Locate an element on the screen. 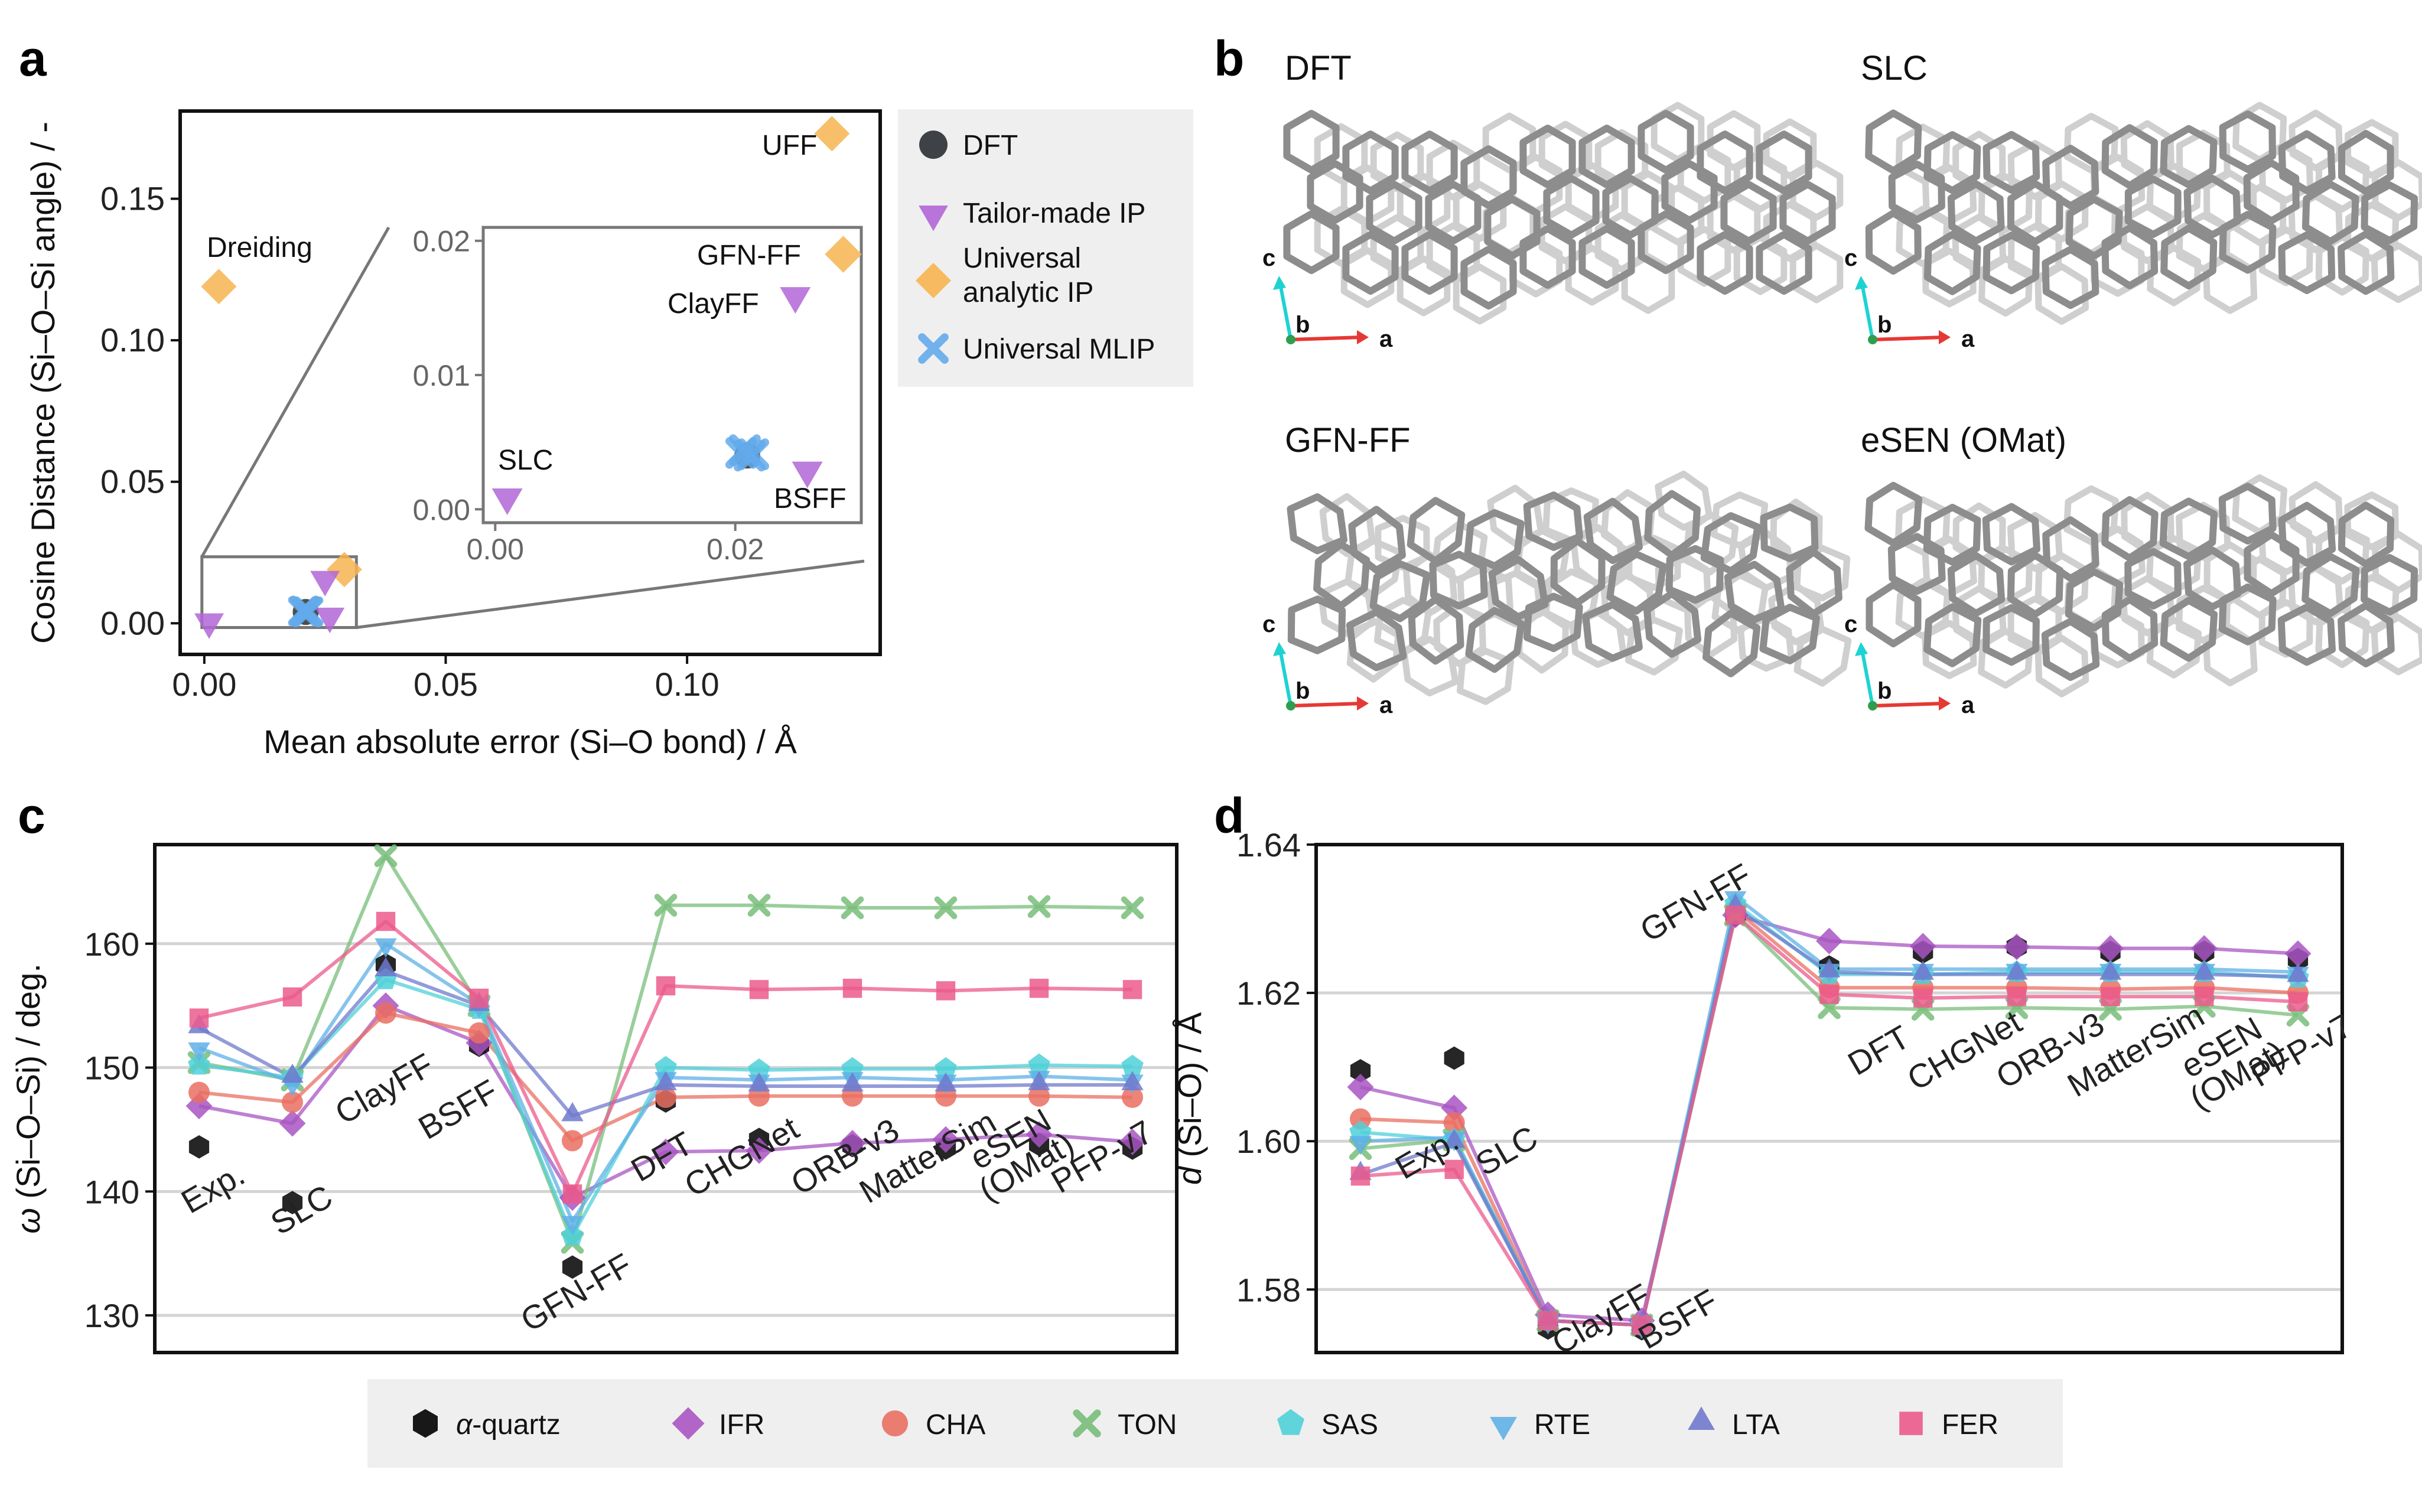 Image resolution: width=2422 pixels, height=1512 pixels. axis-b-dot is located at coordinates (1290, 706).